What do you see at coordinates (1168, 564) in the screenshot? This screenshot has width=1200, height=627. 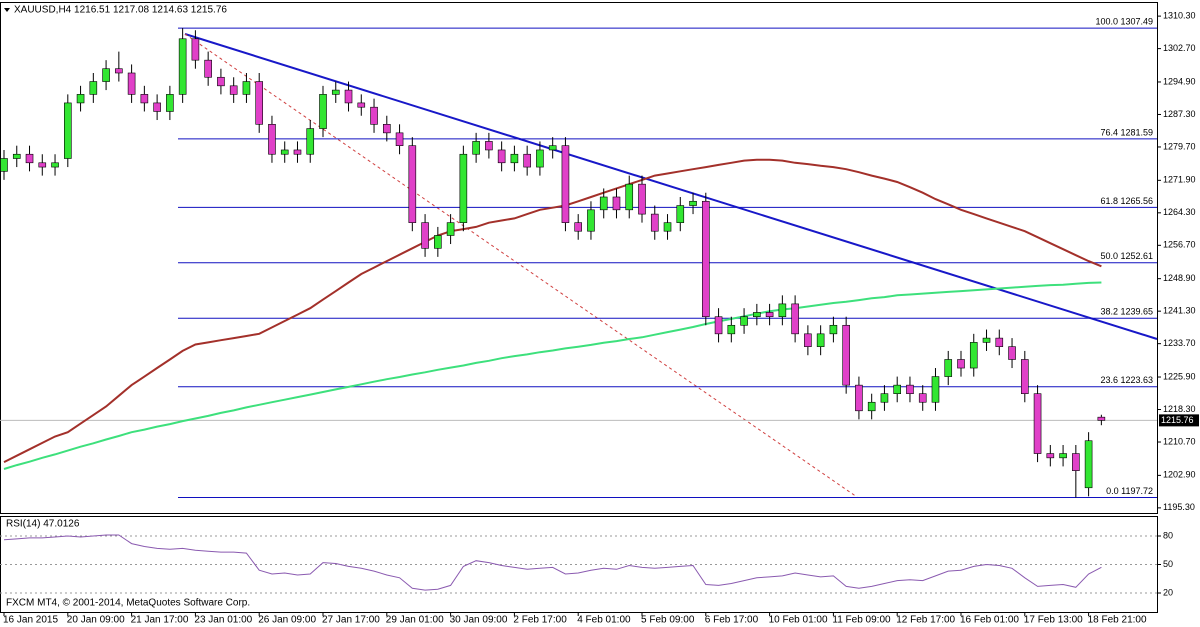 I see `y-tick-label: 50` at bounding box center [1168, 564].